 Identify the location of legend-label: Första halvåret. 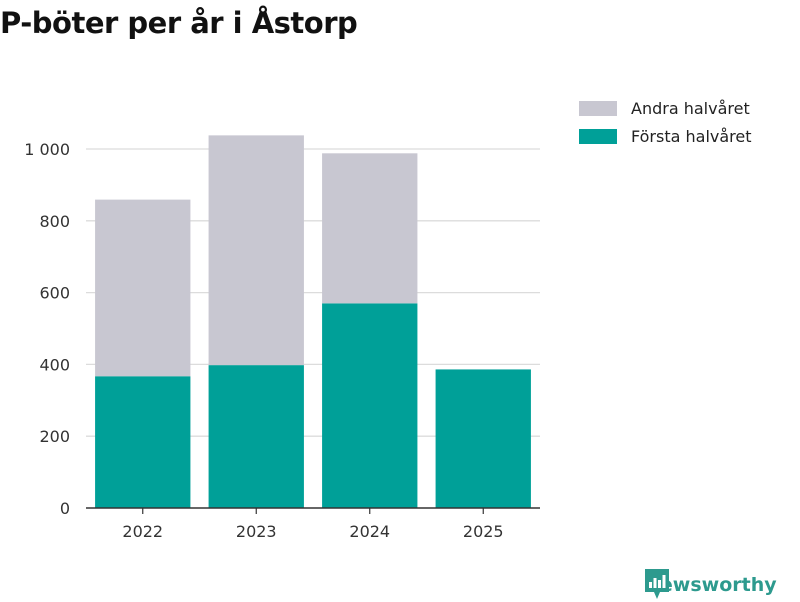
(691, 136).